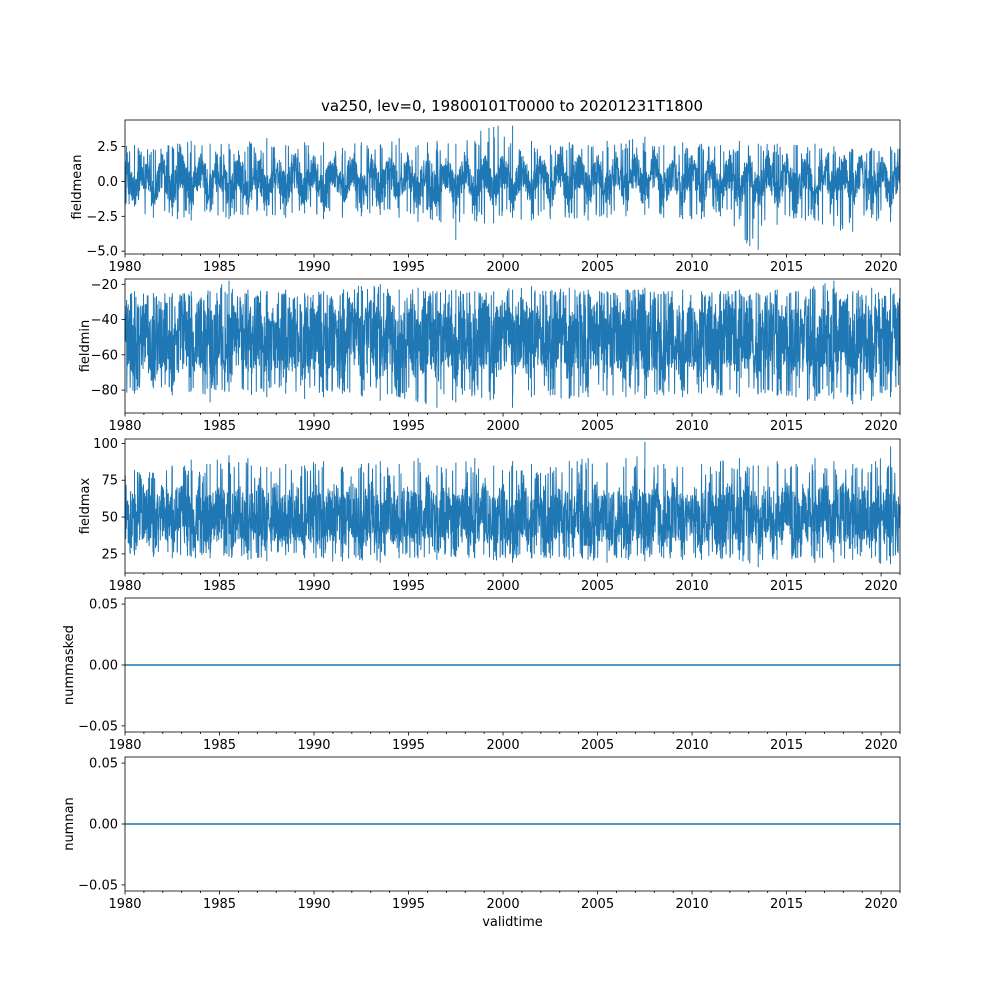 This screenshot has height=1000, width=1000. Describe the element at coordinates (102, 217) in the screenshot. I see `y-tick-label: −2.5` at that location.